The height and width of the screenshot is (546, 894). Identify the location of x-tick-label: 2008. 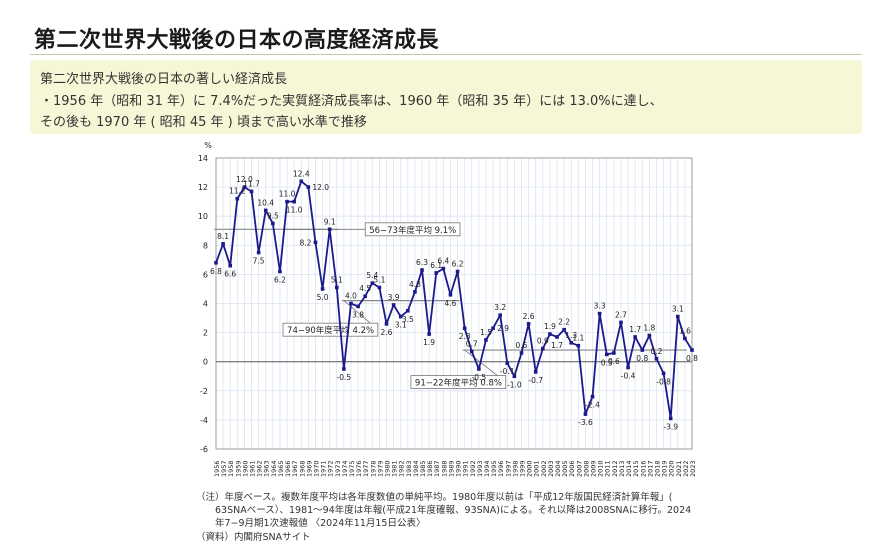
(586, 468).